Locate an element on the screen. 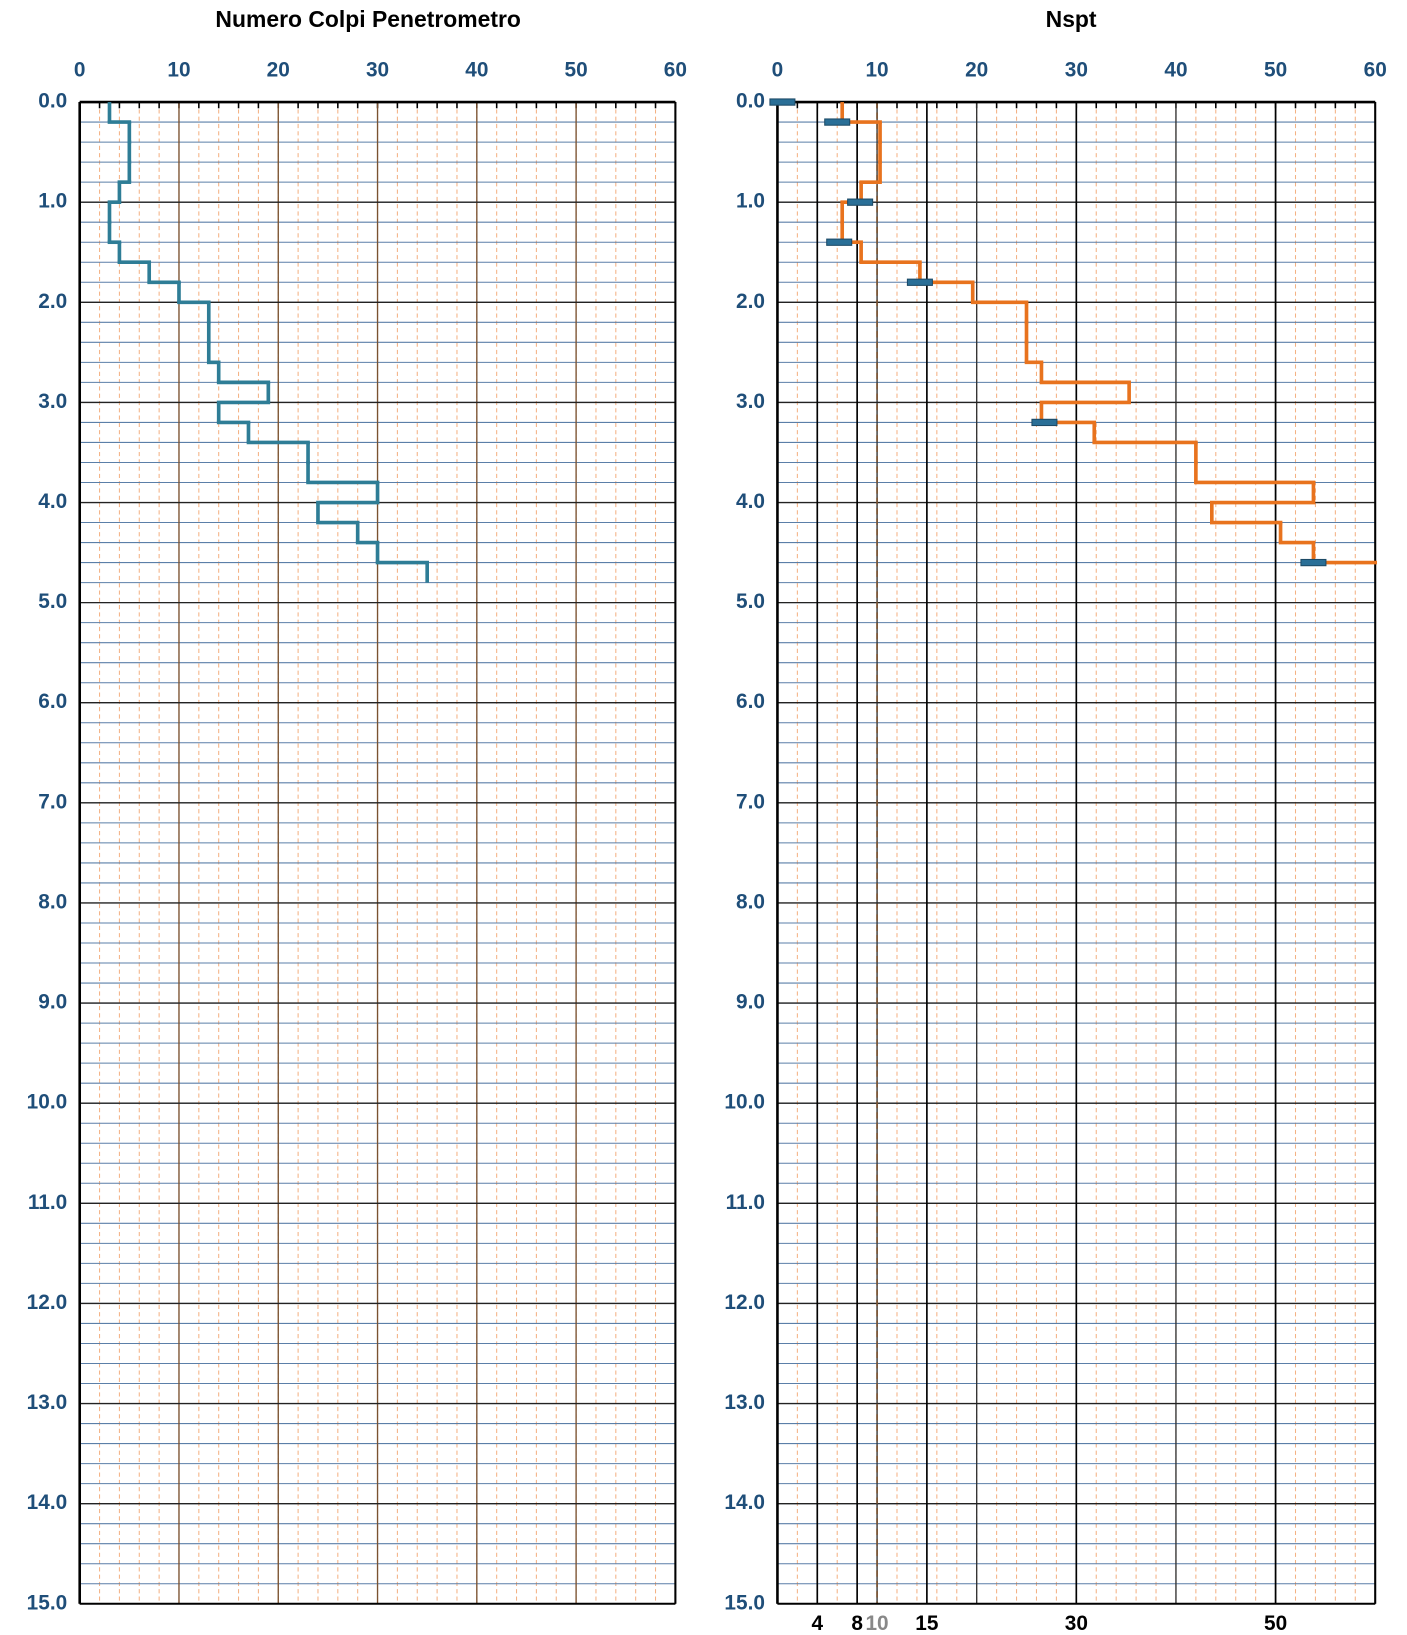 The image size is (1407, 1635). bottom-tick-label: 10 is located at coordinates (876, 1623).